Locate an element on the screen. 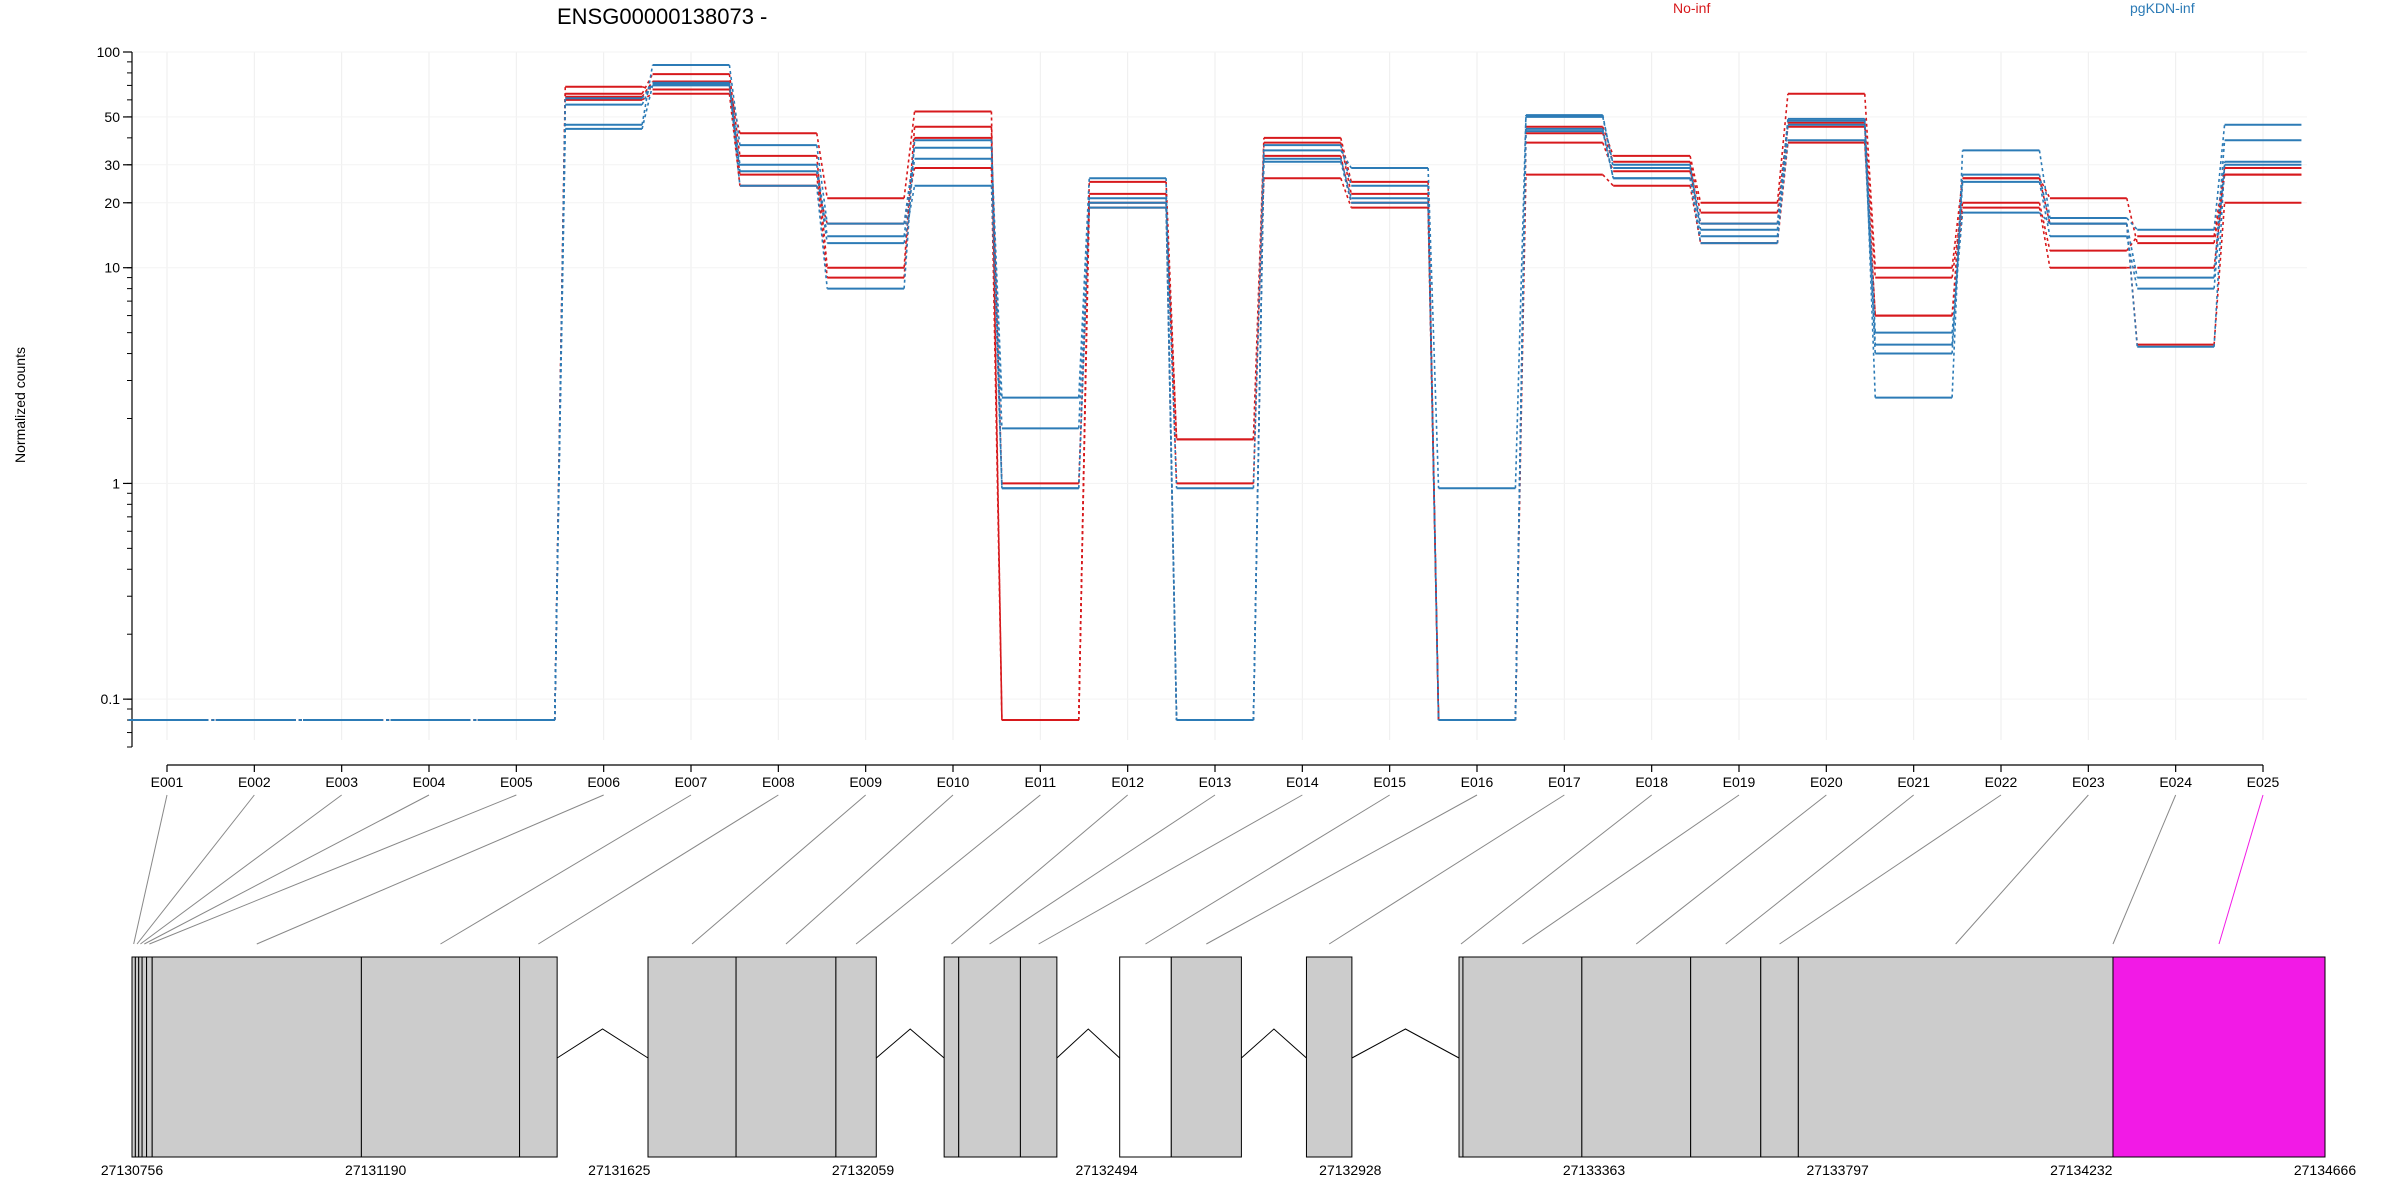 This screenshot has width=2400, height=1200. genomic-coordinate-label: 27132928 is located at coordinates (1350, 1170).